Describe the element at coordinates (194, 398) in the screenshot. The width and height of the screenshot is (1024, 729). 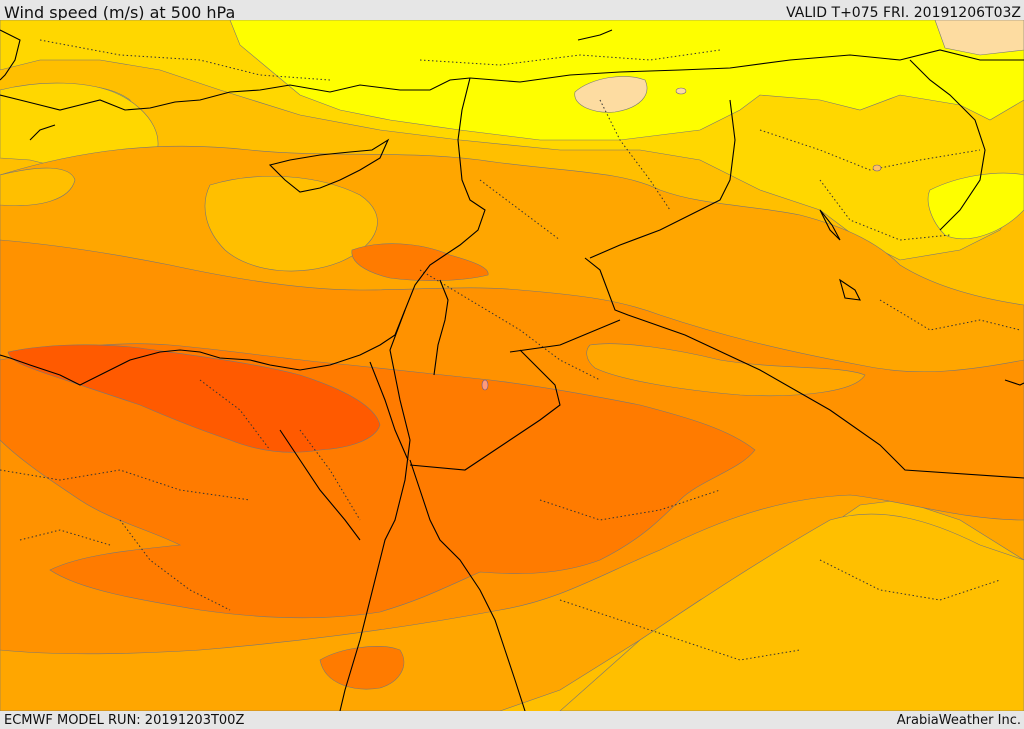
I see `field-red-orange` at that location.